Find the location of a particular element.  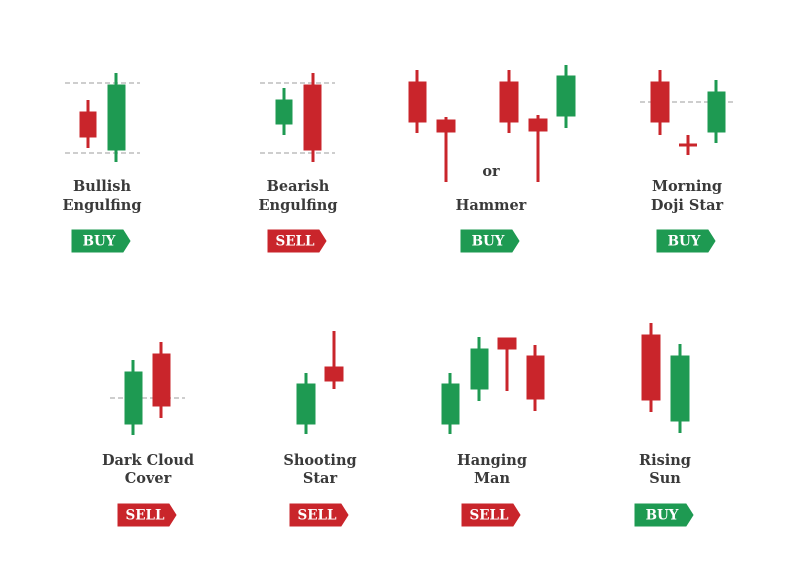

separator: or is located at coordinates (491, 171).